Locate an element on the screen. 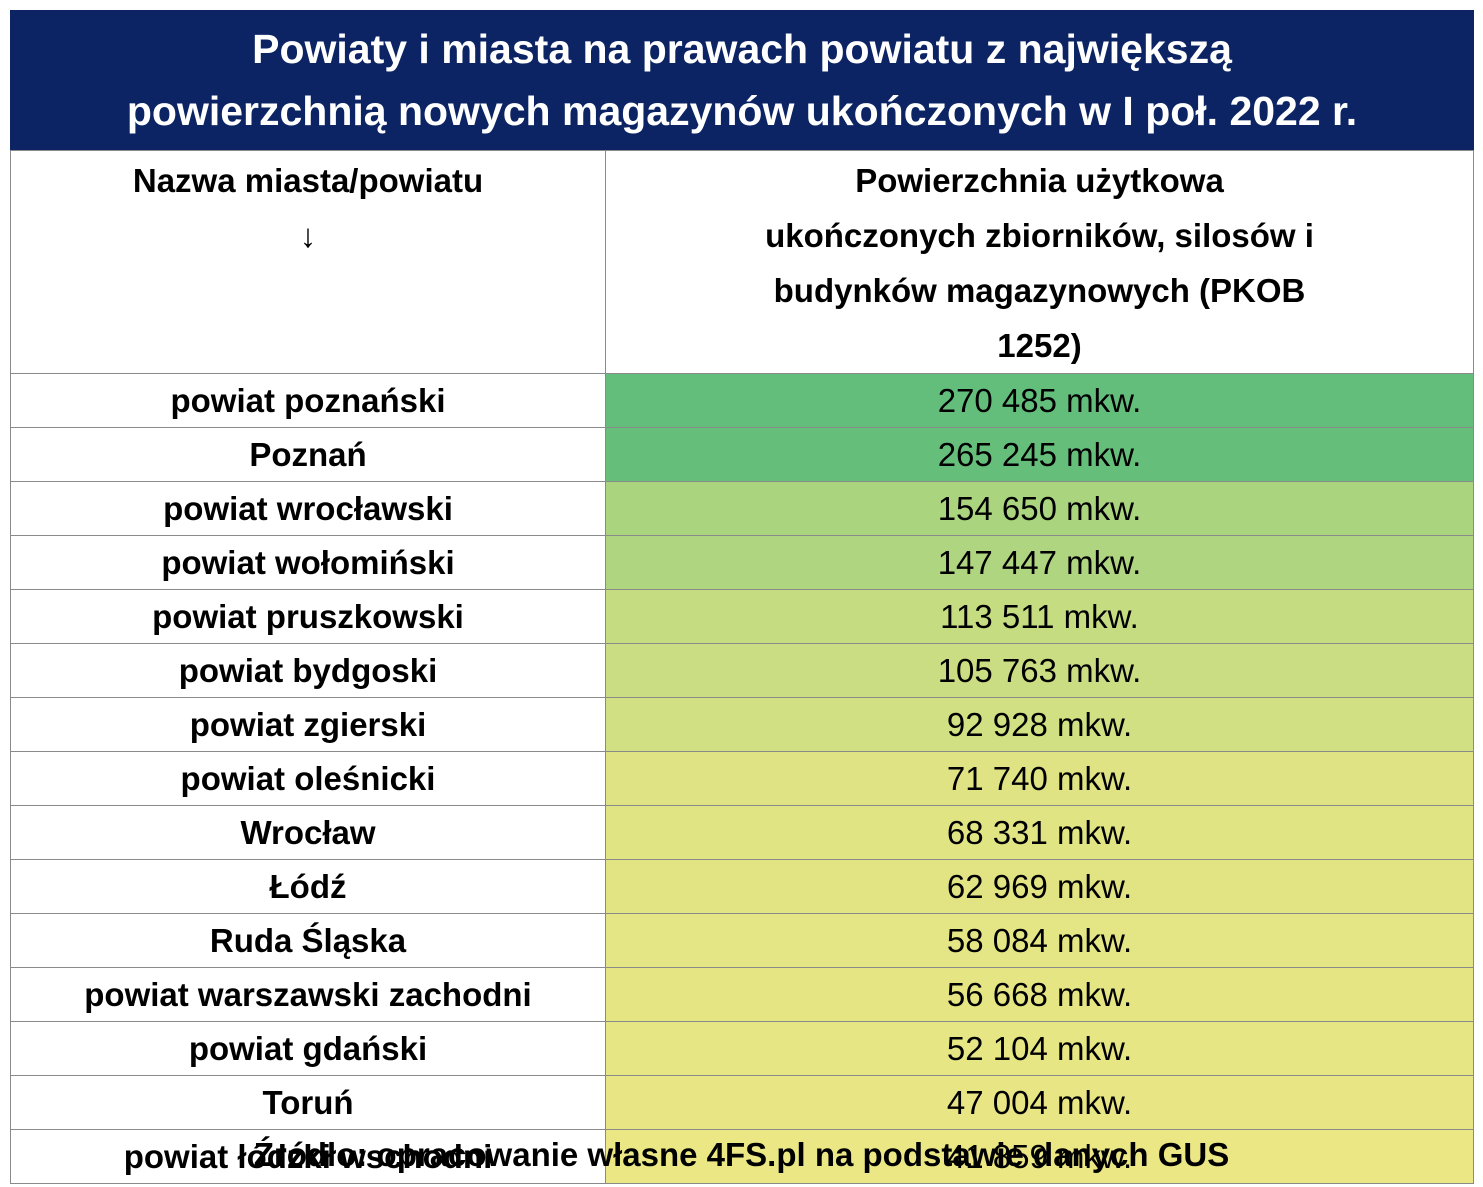 The image size is (1483, 1187). row-value-cell: 68 331 mkw. is located at coordinates (1039, 832).